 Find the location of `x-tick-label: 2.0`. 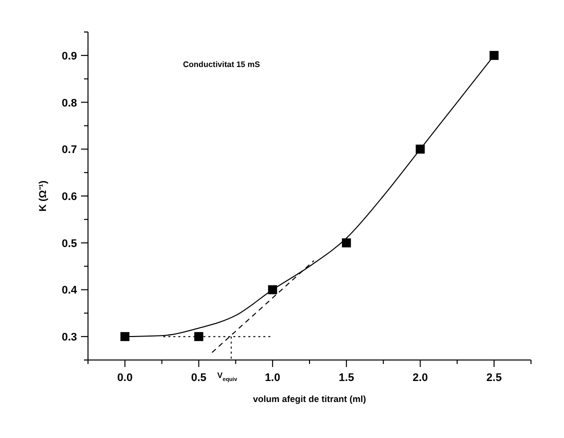

x-tick-label: 2.0 is located at coordinates (420, 378).